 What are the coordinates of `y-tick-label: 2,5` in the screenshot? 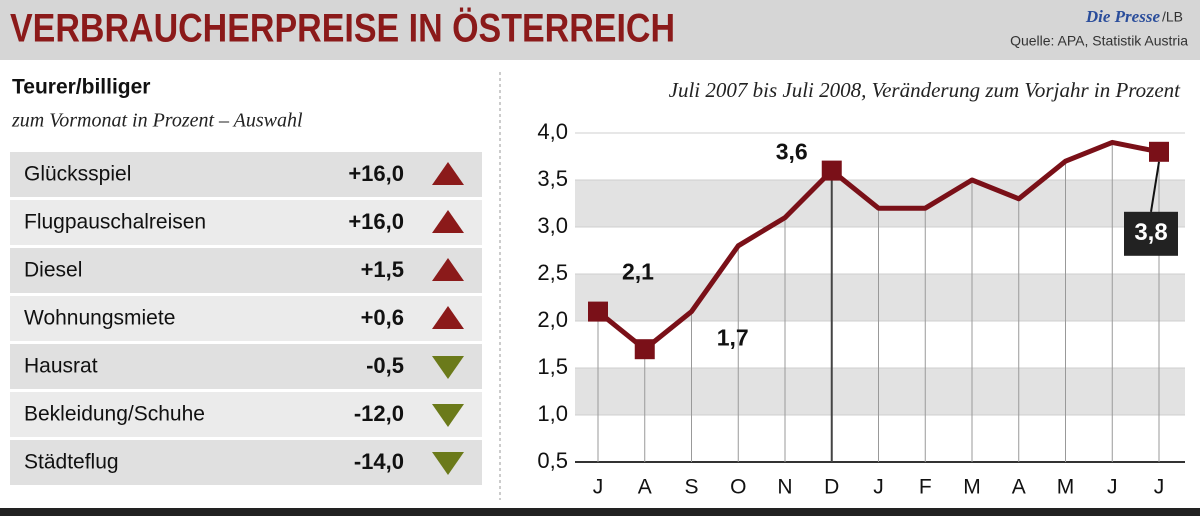 It's located at (552, 272).